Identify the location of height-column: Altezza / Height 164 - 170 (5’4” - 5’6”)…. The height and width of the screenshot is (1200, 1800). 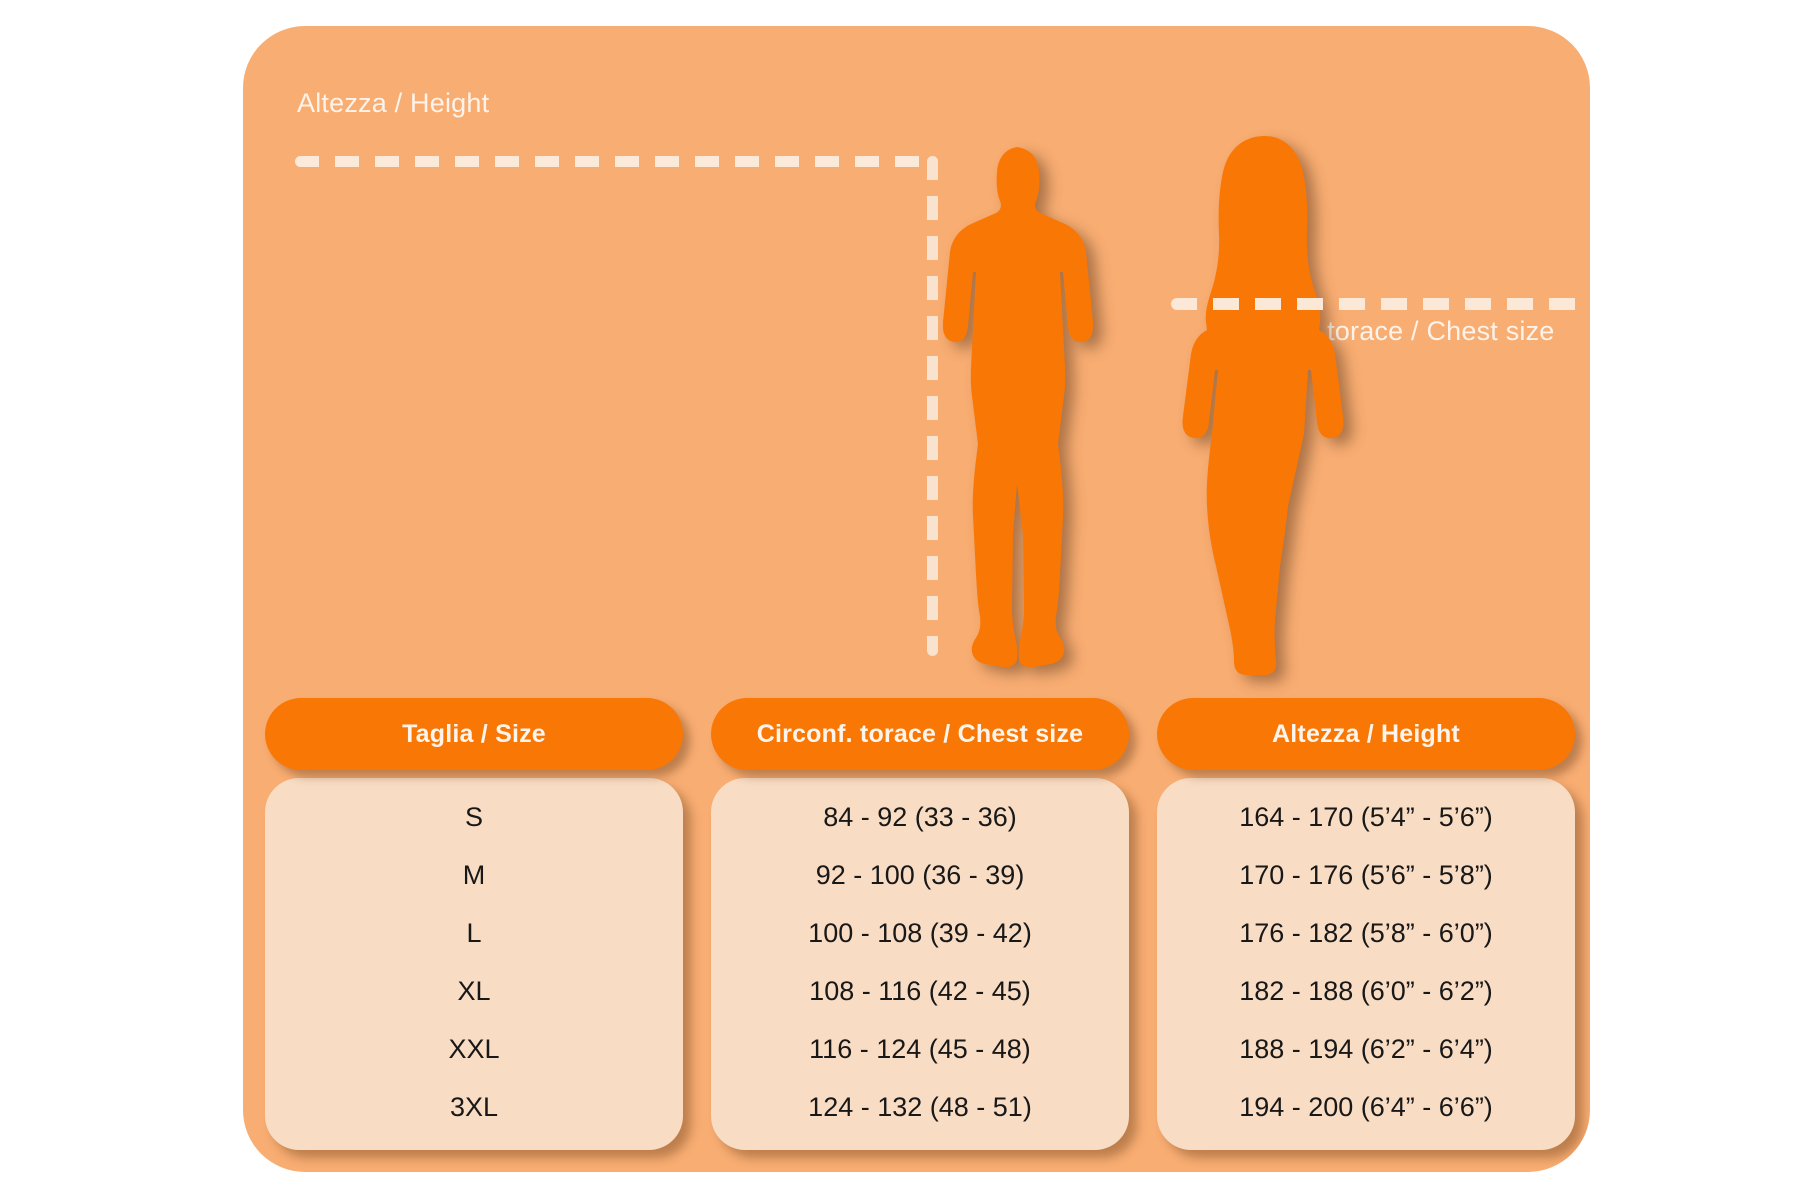
(1366, 928).